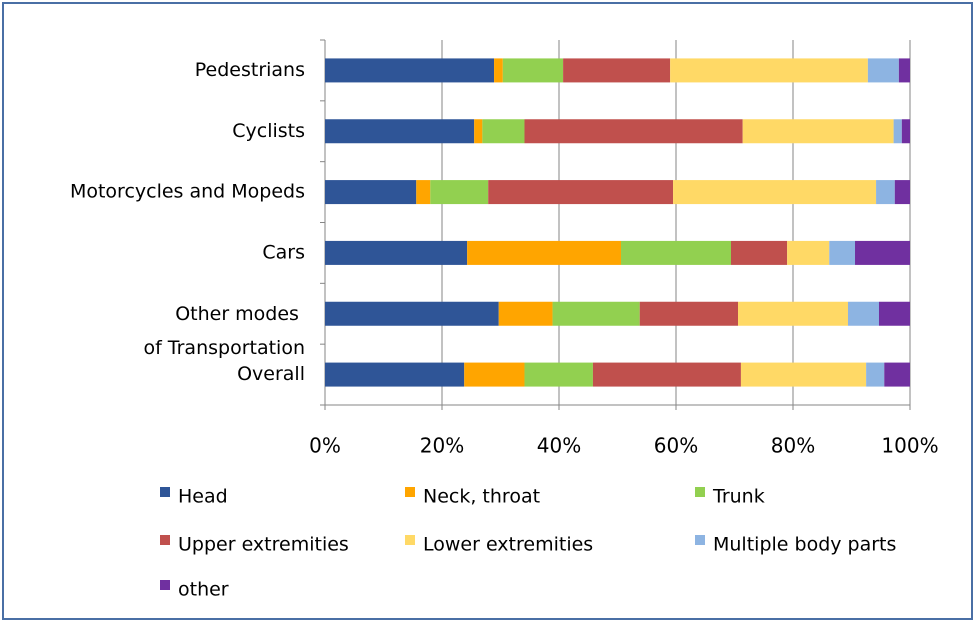 The image size is (976, 623). Describe the element at coordinates (508, 545) in the screenshot. I see `legend-label: Lower extremities` at that location.